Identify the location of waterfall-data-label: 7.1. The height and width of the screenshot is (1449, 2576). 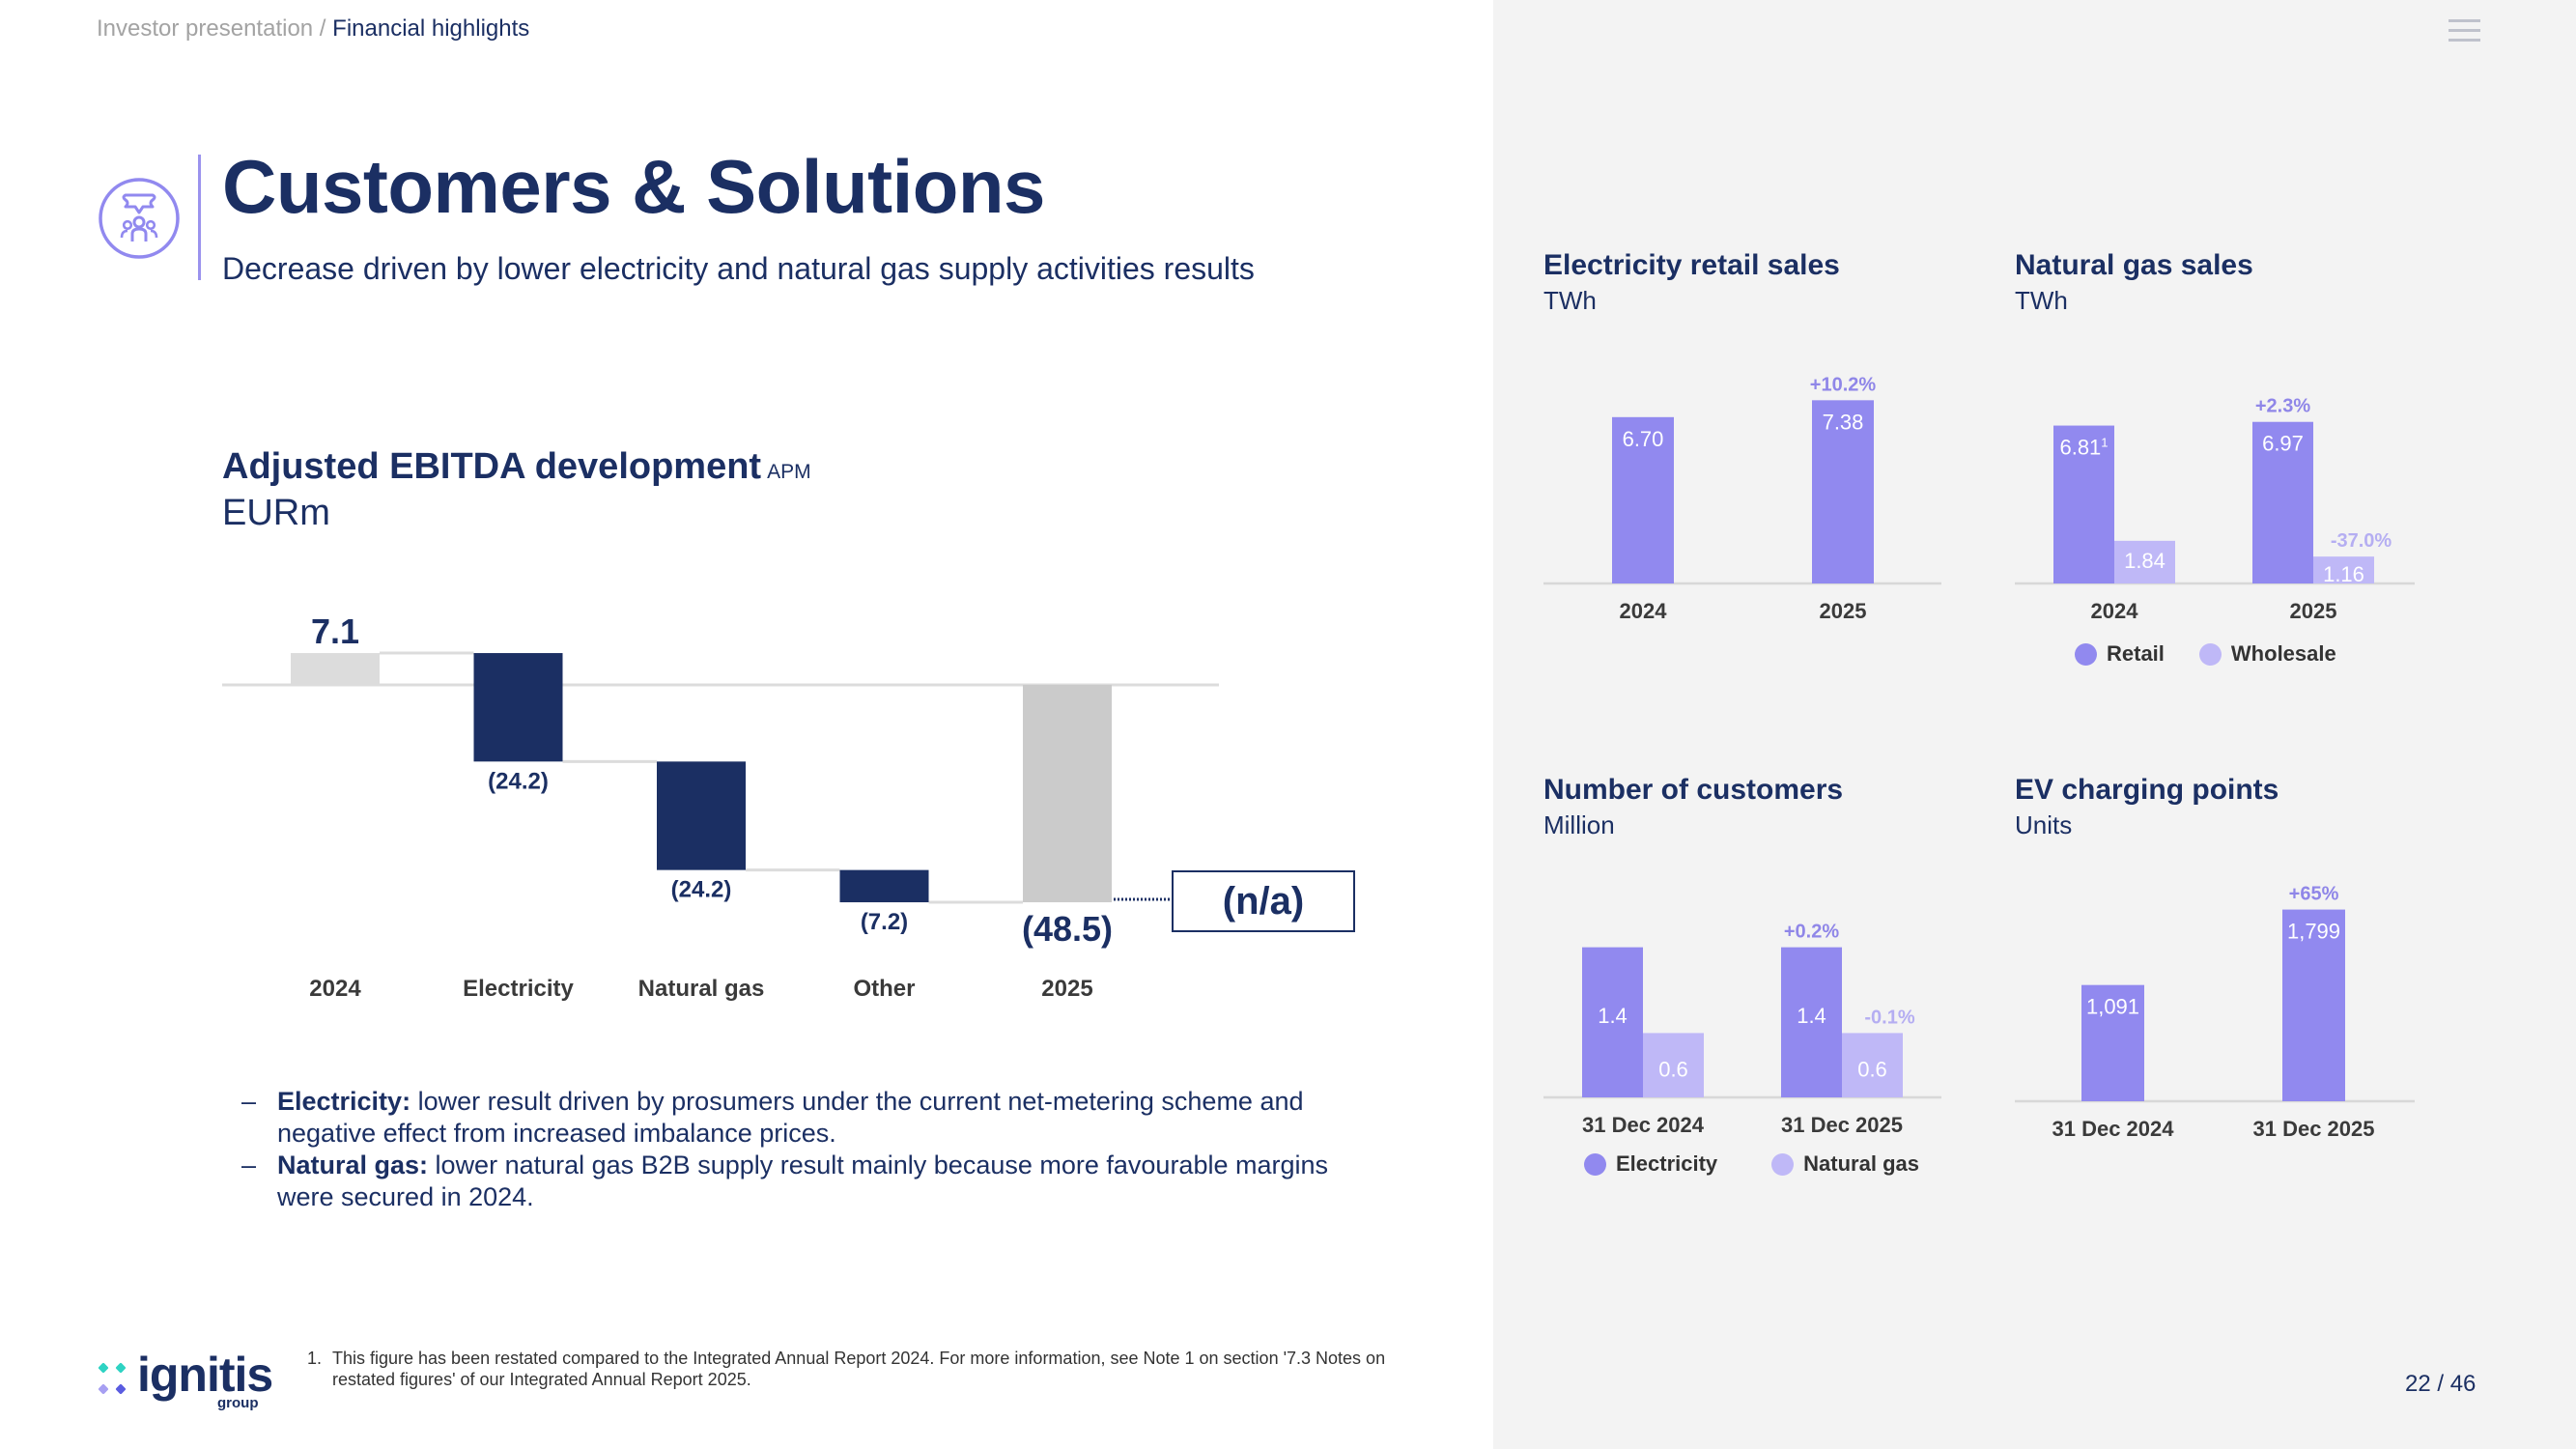
(335, 631).